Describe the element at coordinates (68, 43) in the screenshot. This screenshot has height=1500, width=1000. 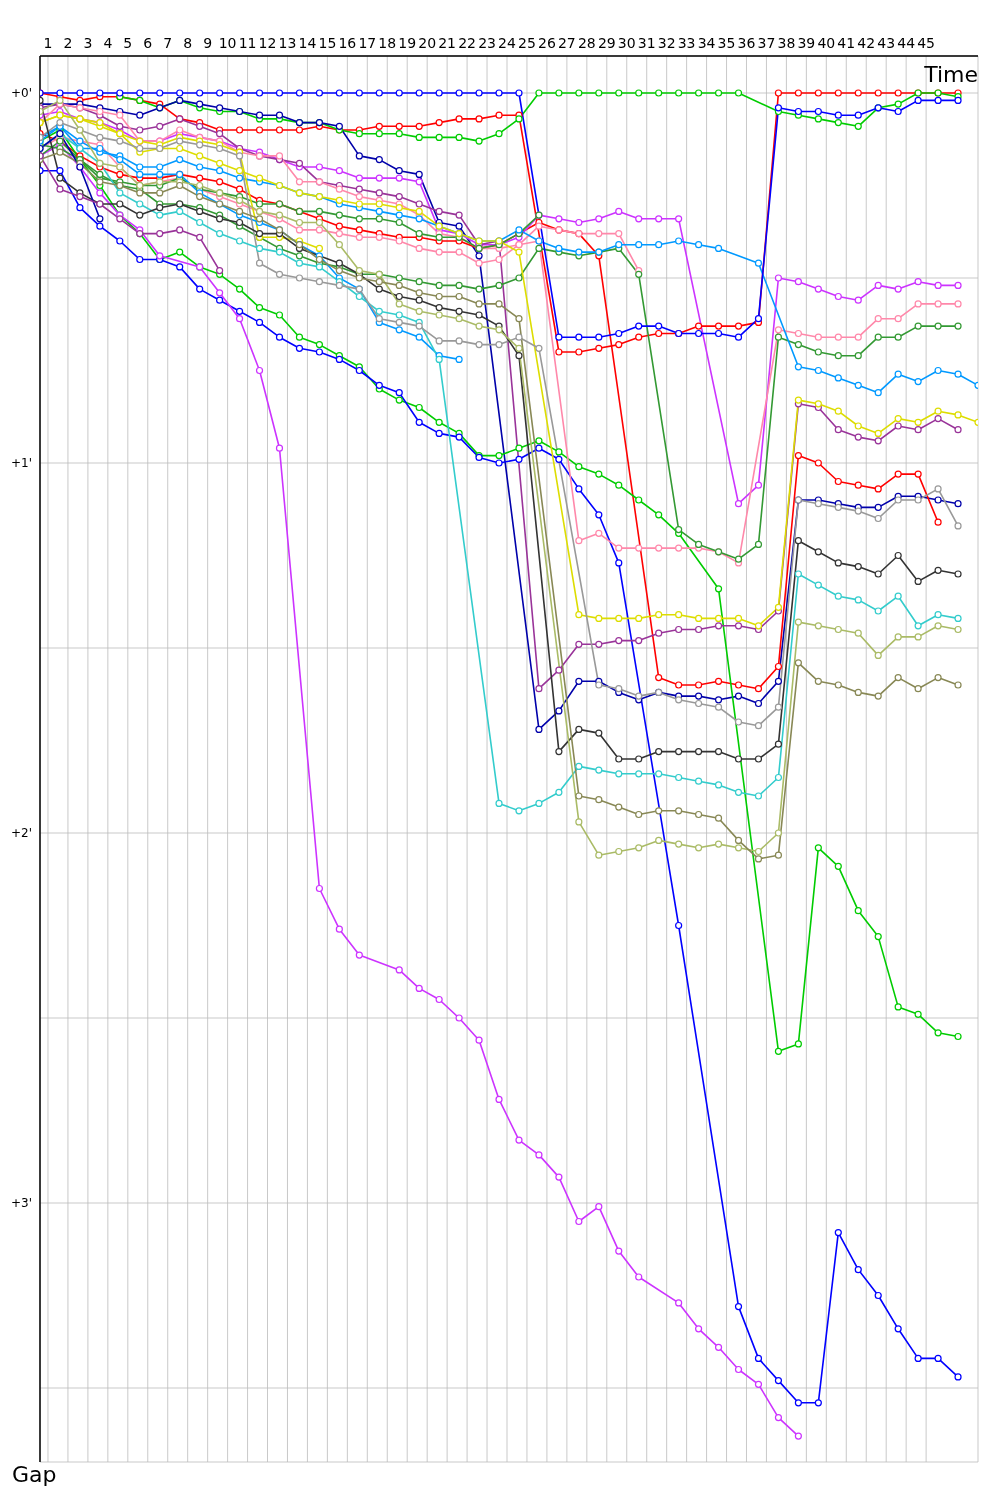
I see `x-tick-label: 2` at that location.